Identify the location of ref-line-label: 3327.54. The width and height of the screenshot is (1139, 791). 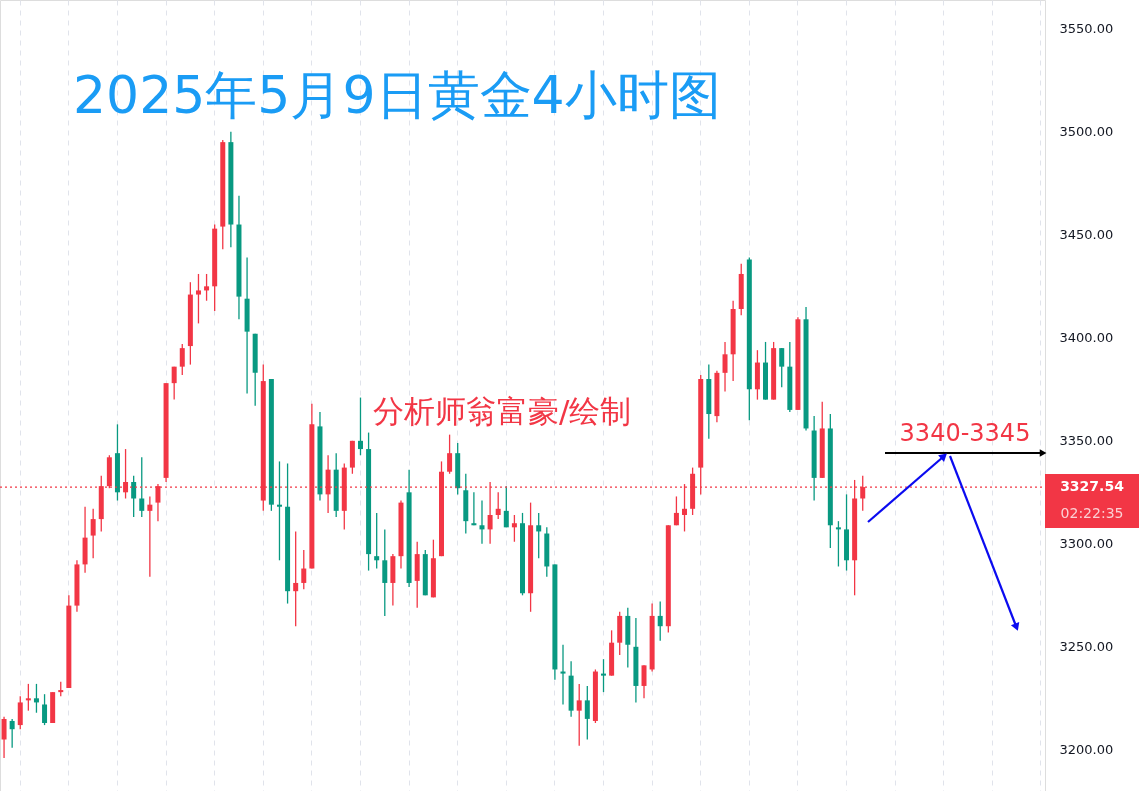
(1092, 486).